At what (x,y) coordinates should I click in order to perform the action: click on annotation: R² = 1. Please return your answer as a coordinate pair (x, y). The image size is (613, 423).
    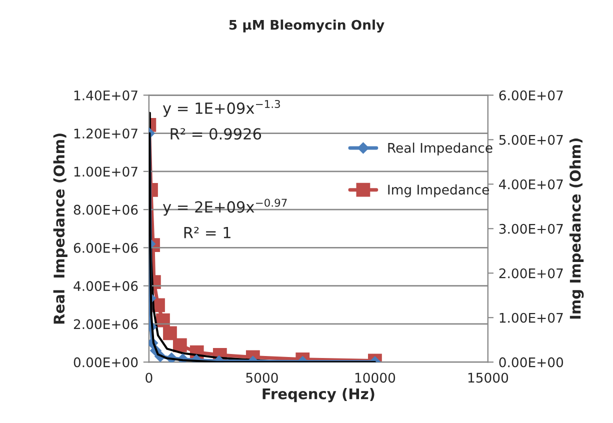
    Looking at the image, I should click on (207, 232).